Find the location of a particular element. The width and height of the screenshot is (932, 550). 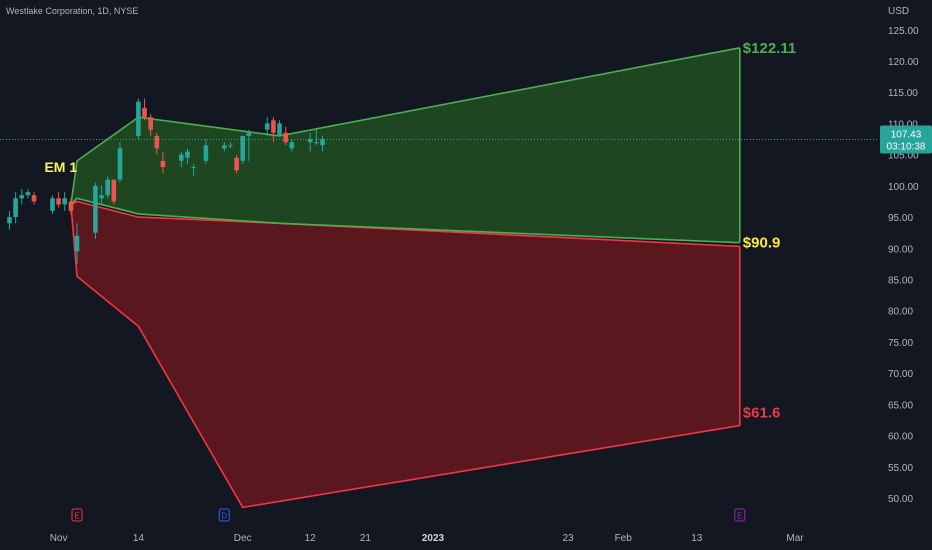

symbol-title: Westlake Corporation, 1D, NYSE is located at coordinates (72, 11).